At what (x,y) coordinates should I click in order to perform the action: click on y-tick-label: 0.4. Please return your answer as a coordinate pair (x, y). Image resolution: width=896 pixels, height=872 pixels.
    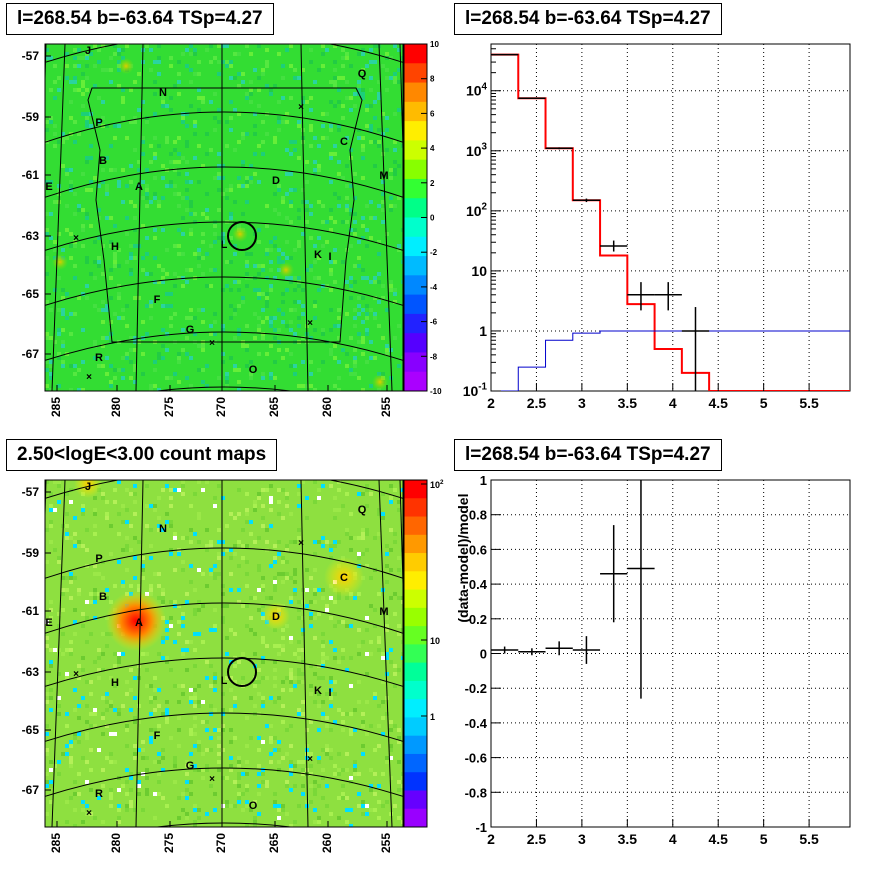
    Looking at the image, I should click on (478, 584).